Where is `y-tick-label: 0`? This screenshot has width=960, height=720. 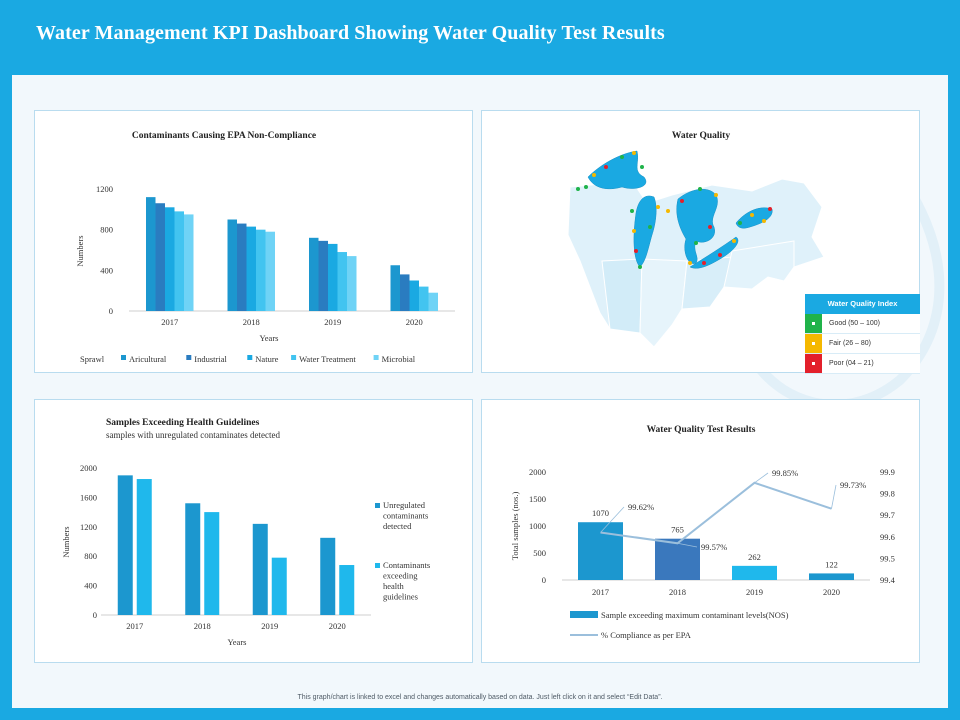
y-tick-label: 0 is located at coordinates (95, 615).